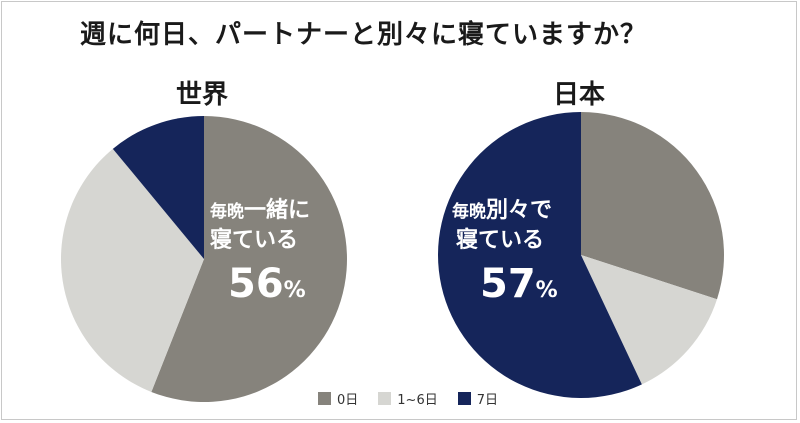 The height and width of the screenshot is (423, 800). I want to click on legend: 0日 1~6日 7日, so click(408, 398).